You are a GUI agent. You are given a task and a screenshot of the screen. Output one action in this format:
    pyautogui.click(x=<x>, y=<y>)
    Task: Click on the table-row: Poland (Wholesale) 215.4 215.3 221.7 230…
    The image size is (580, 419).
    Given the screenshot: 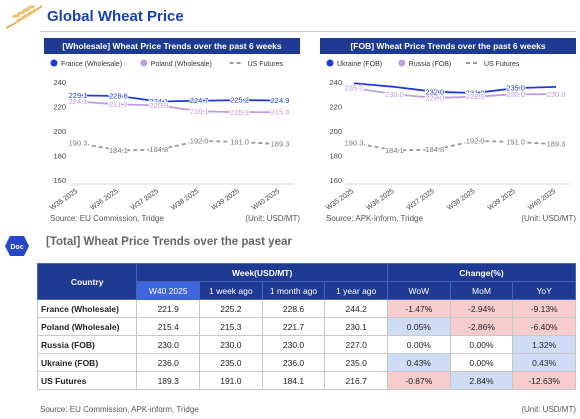 What is the action you would take?
    pyautogui.click(x=306, y=326)
    